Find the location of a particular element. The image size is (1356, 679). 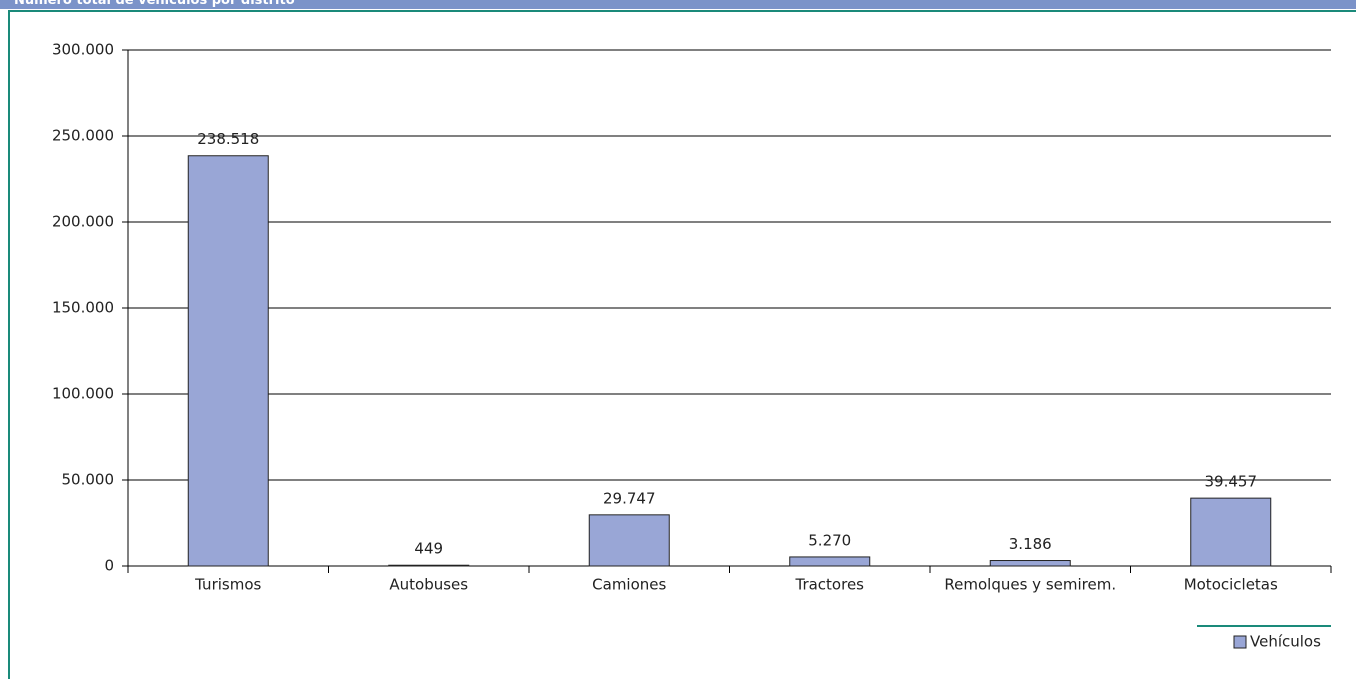

y-tick-label: 150.000 is located at coordinates (83, 308).